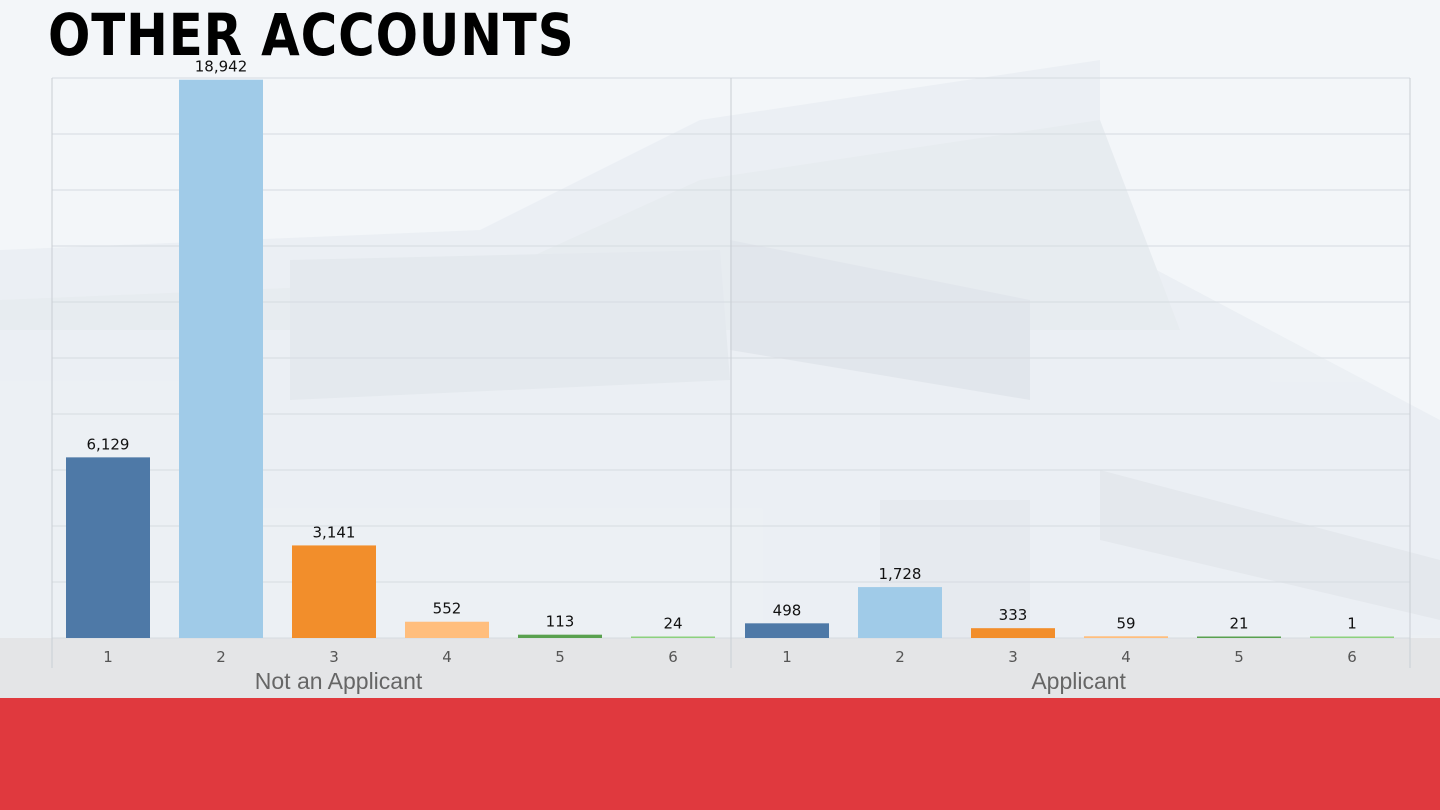 Image resolution: width=1440 pixels, height=810 pixels. Describe the element at coordinates (691, 681) in the screenshot. I see `group-labels: Not an Applicant Applicant` at that location.